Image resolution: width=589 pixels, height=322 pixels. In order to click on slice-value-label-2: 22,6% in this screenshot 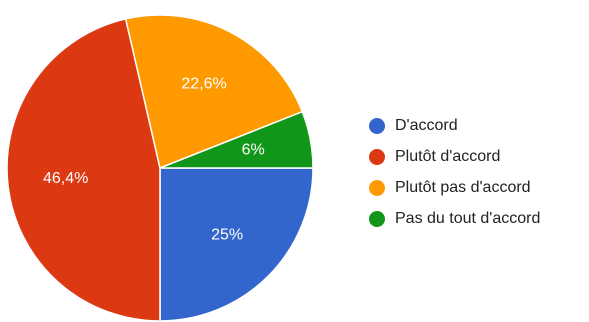, I will do `click(203, 84)`.